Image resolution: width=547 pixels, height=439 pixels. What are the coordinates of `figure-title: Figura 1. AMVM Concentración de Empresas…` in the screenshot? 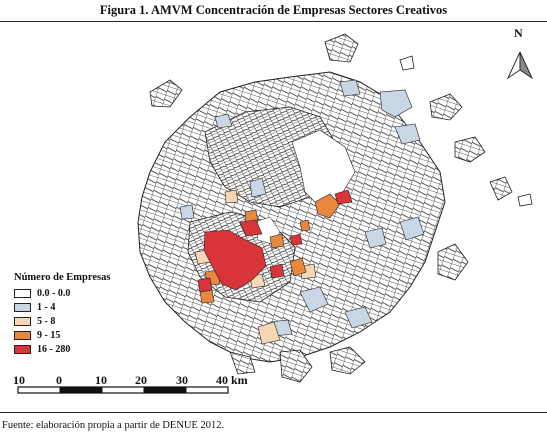 It's located at (273, 10).